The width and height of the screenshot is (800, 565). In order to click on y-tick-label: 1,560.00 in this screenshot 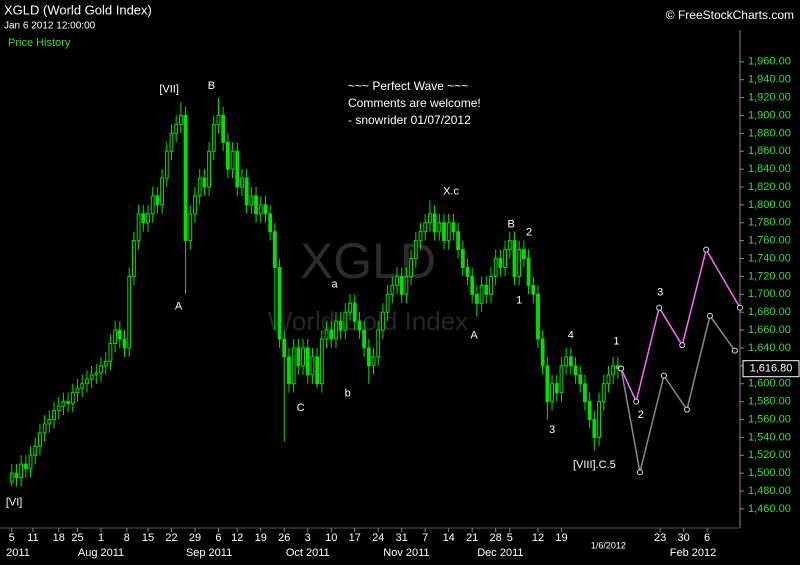, I will do `click(769, 419)`.